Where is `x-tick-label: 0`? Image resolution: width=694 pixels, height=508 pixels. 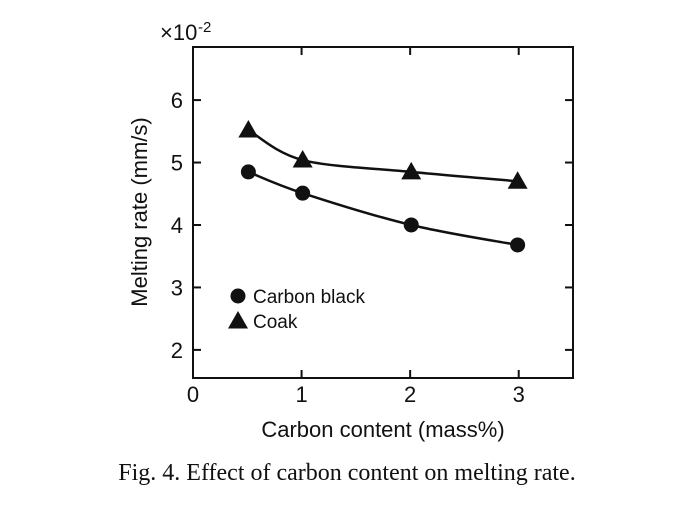
x-tick-label: 0 is located at coordinates (193, 394).